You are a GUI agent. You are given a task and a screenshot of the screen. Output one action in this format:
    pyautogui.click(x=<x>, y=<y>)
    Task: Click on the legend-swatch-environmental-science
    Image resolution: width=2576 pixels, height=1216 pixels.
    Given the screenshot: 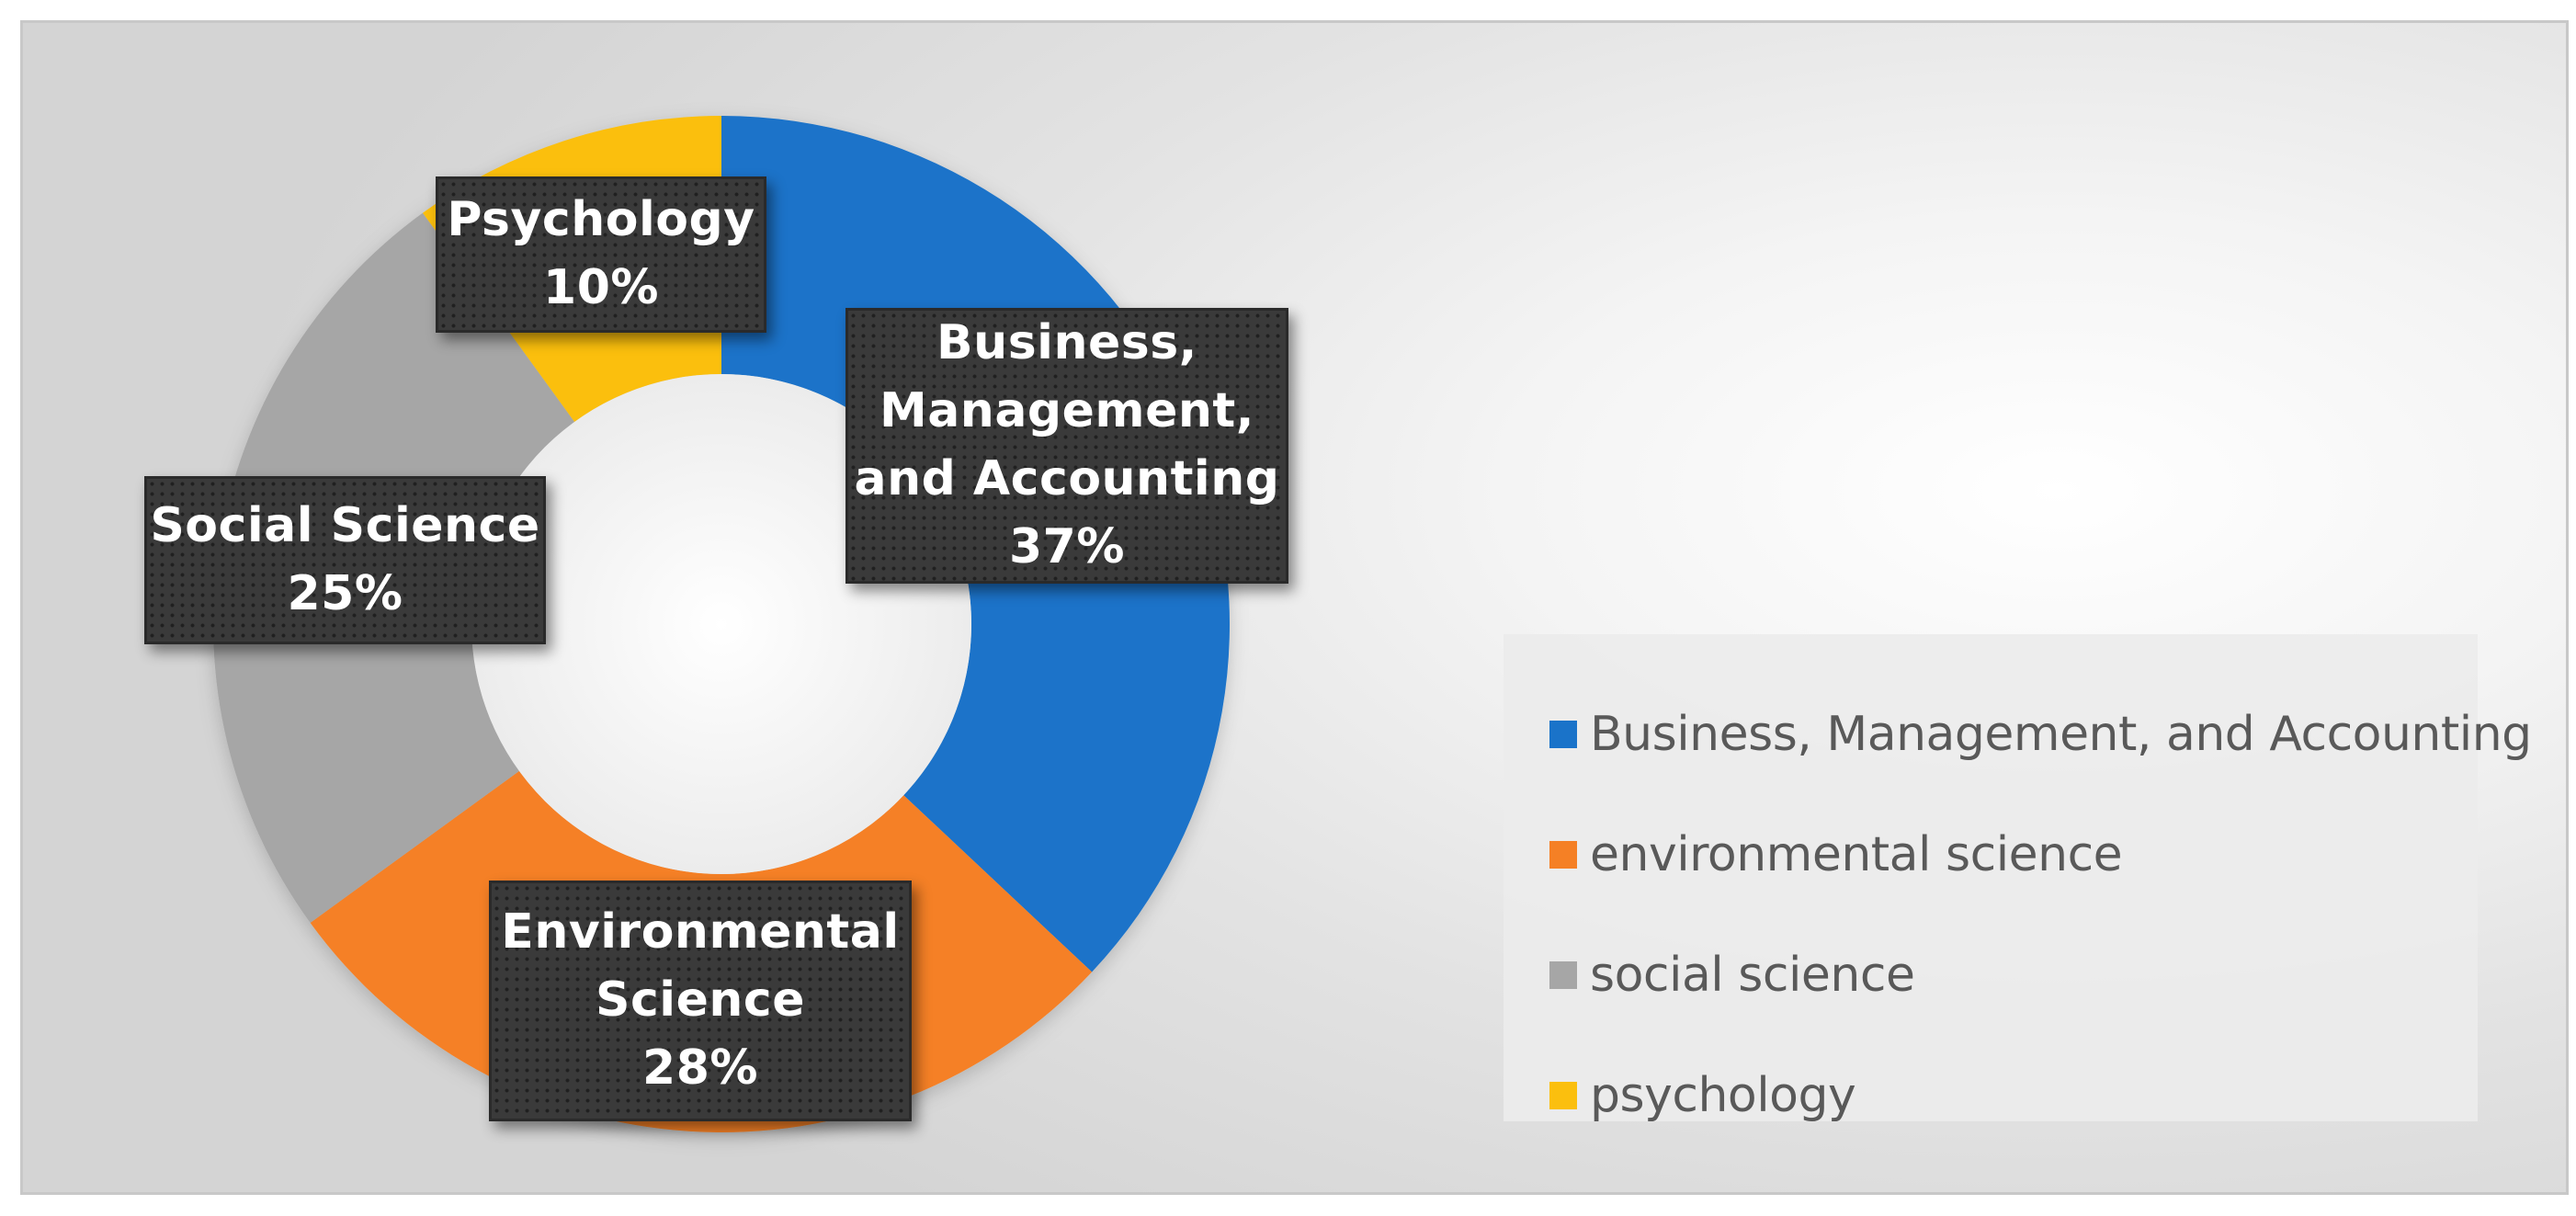 What is the action you would take?
    pyautogui.click(x=1563, y=855)
    